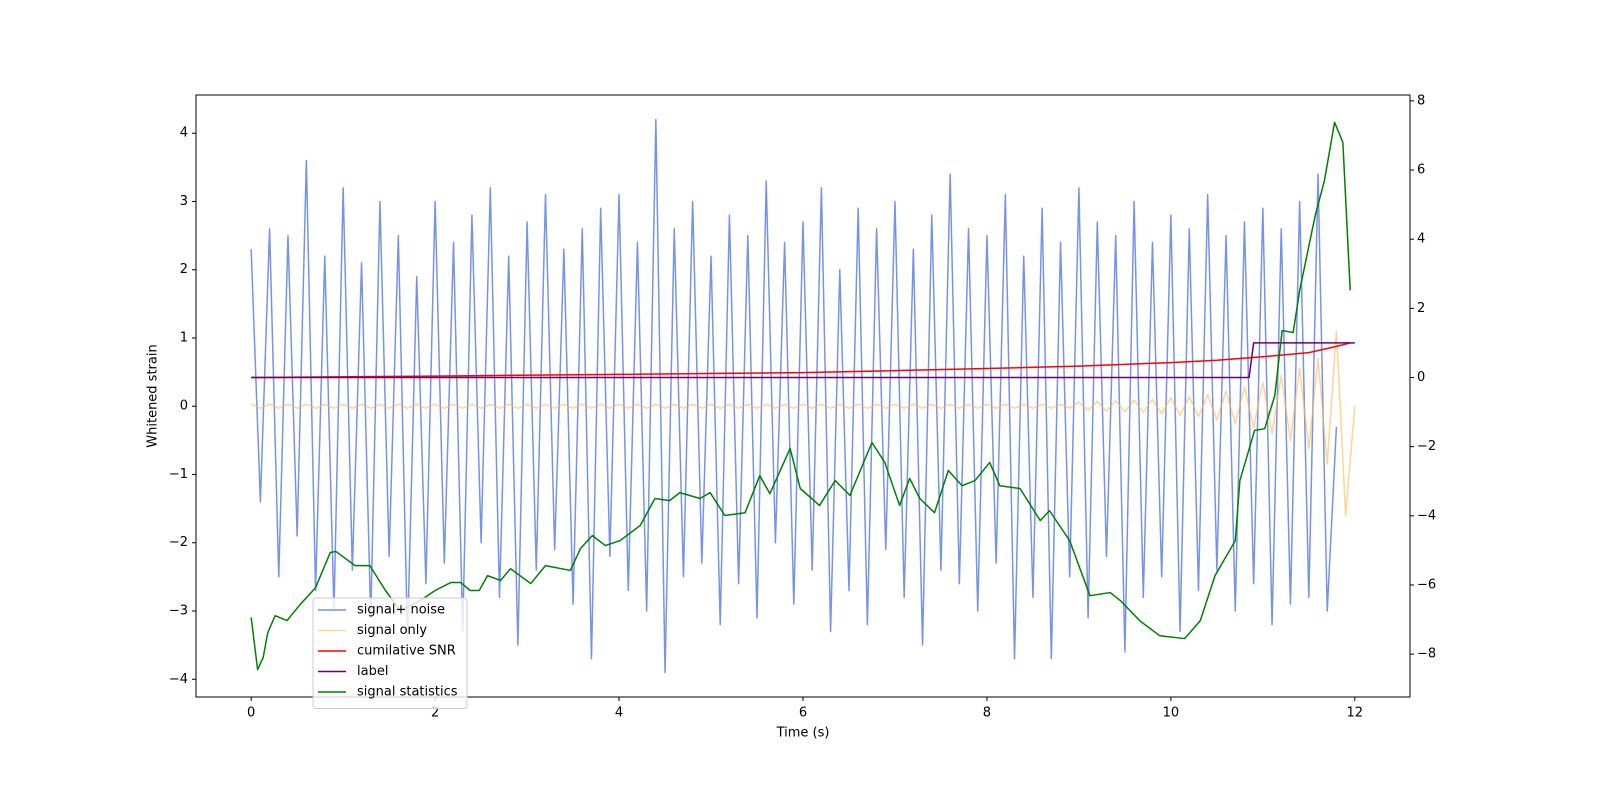 Image resolution: width=1600 pixels, height=800 pixels. I want to click on x-tick-label: 10, so click(1171, 713).